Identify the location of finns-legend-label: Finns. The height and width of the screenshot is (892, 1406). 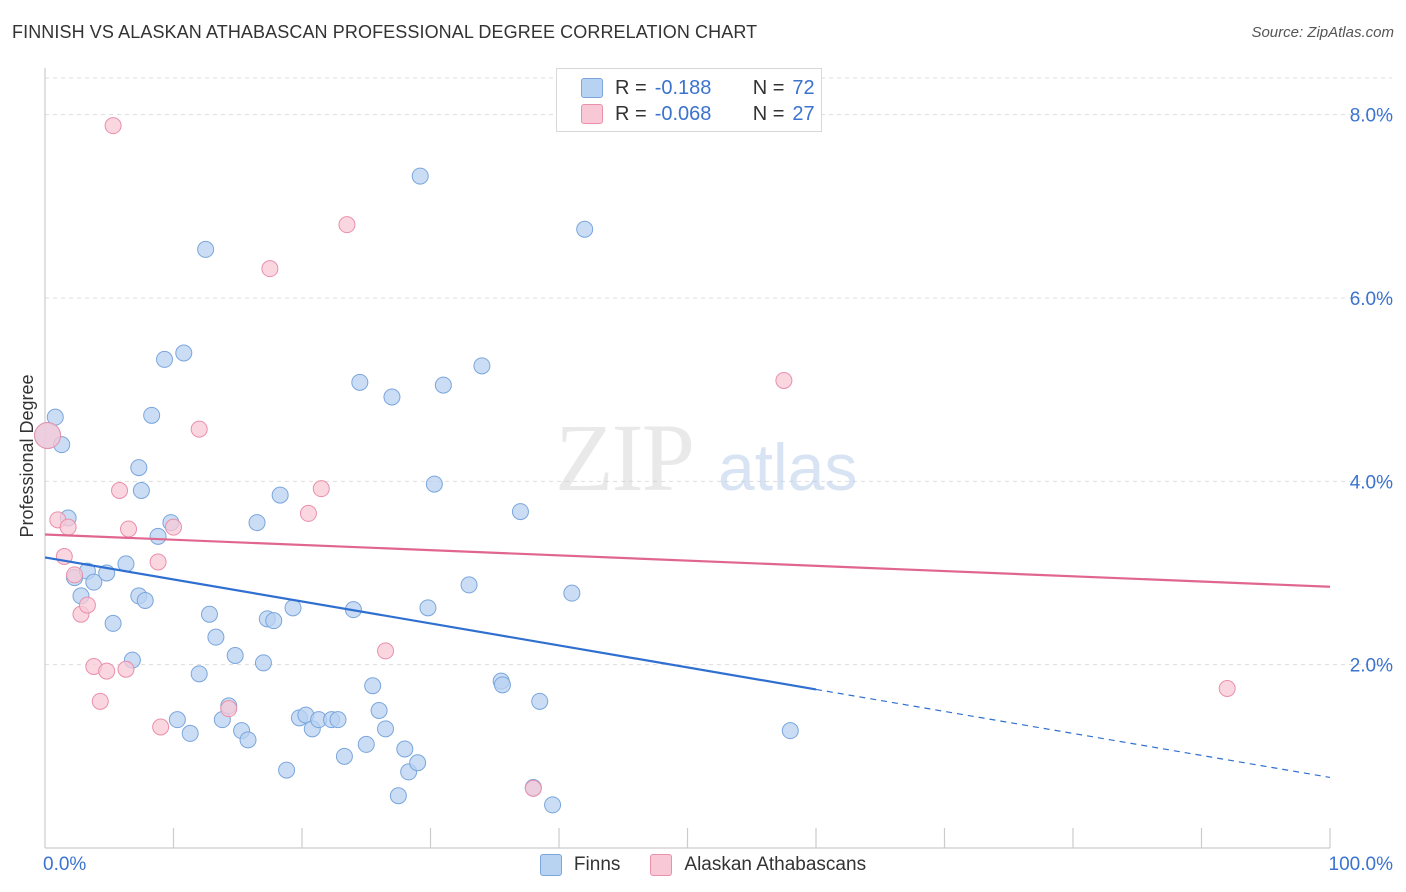
(597, 864).